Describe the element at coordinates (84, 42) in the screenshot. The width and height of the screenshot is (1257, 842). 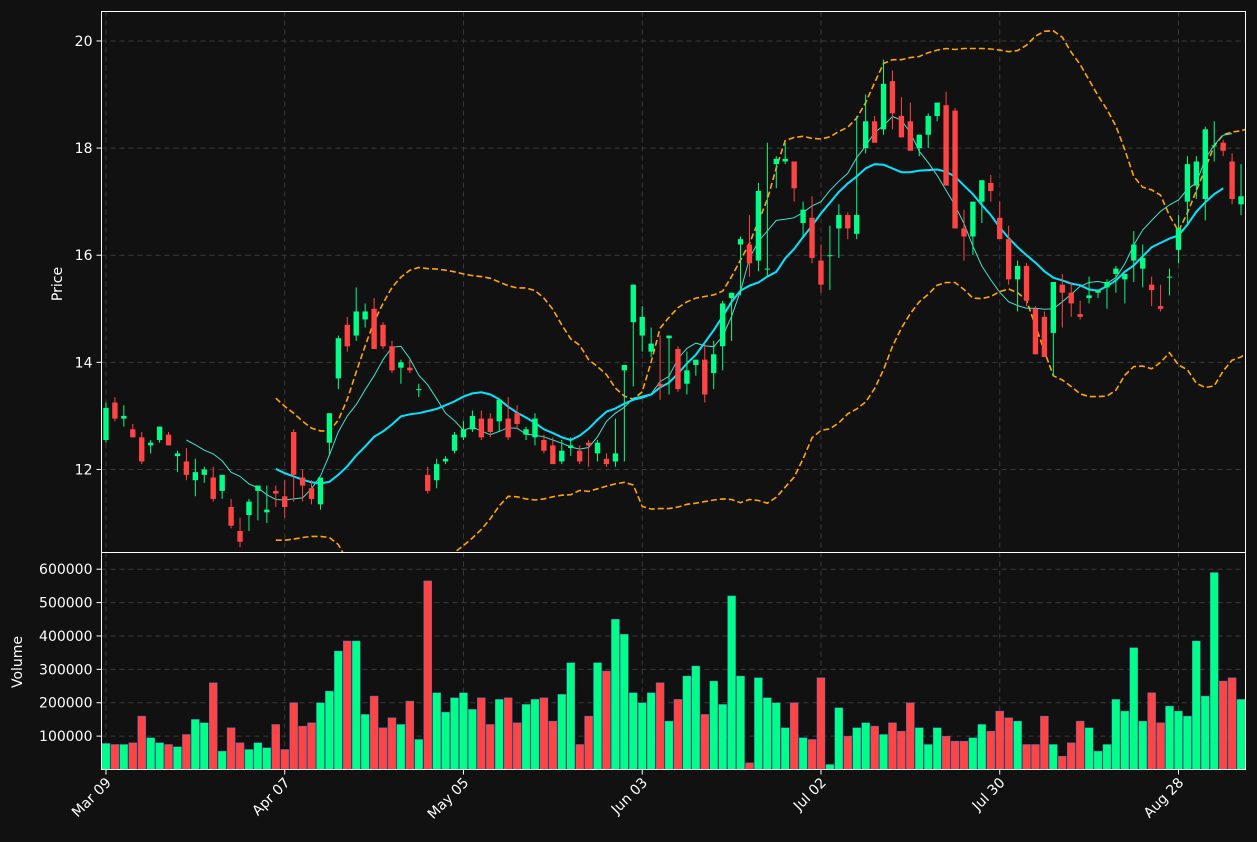
I see `price-tick-label: 20` at that location.